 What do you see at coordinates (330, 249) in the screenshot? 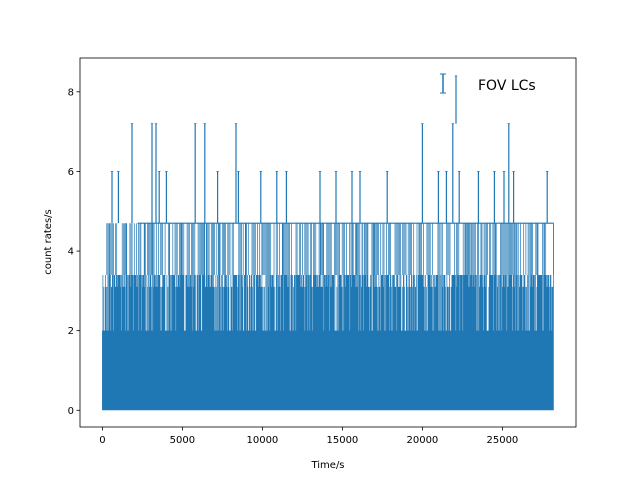
I see `series-excursions` at bounding box center [330, 249].